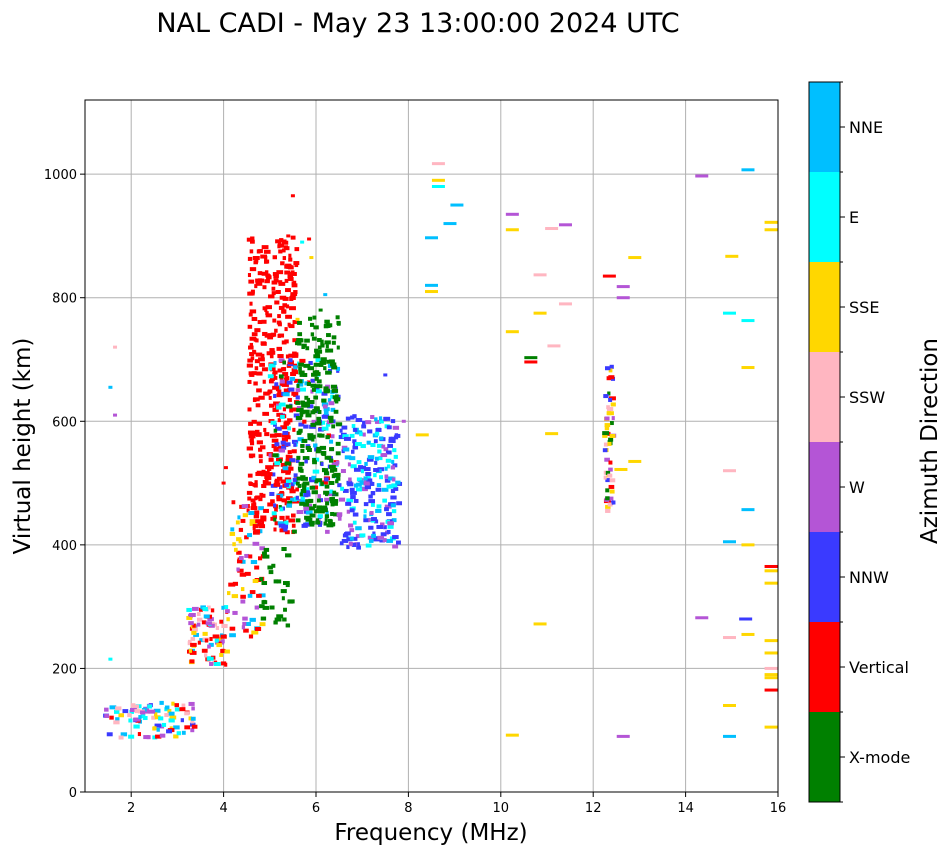 This screenshot has width=951, height=856. I want to click on colorbar-segment, so click(824, 217).